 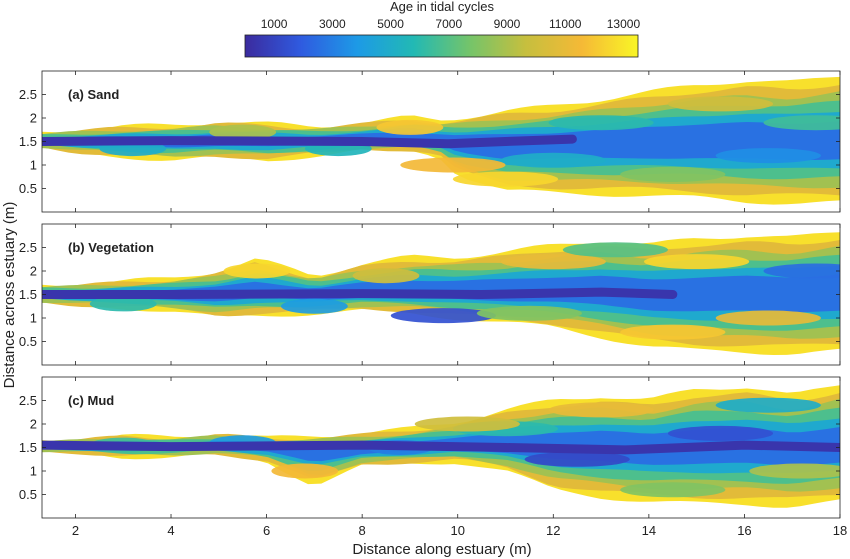 What do you see at coordinates (442, 7) in the screenshot?
I see `colorbar-title: Age in tidal cycles` at bounding box center [442, 7].